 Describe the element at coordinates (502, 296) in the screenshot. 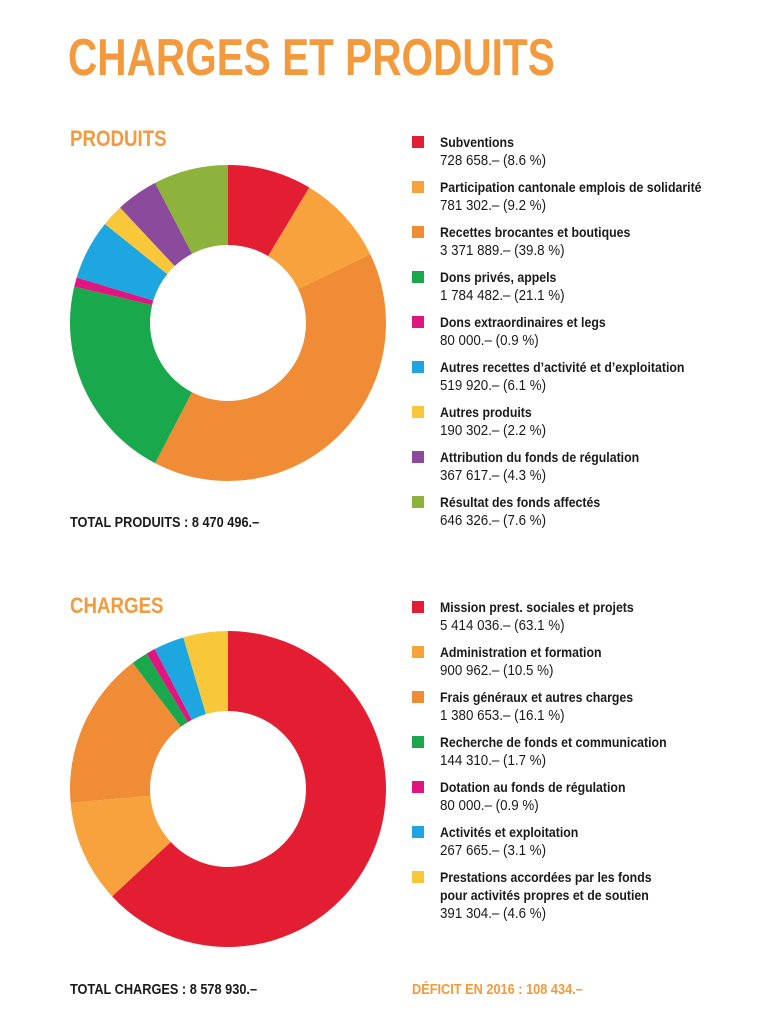

I see `legend-value: 1 784 482.– (21.1 %)` at that location.